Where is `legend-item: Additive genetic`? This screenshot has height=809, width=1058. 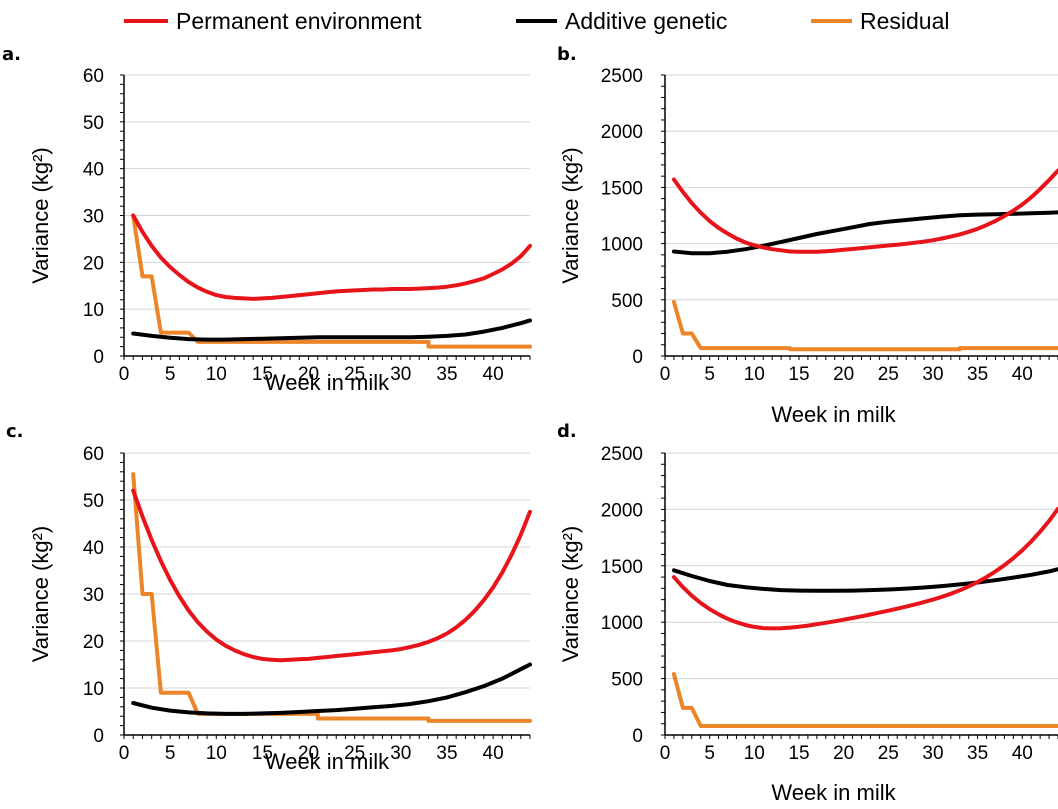
legend-item: Additive genetic is located at coordinates (621, 21).